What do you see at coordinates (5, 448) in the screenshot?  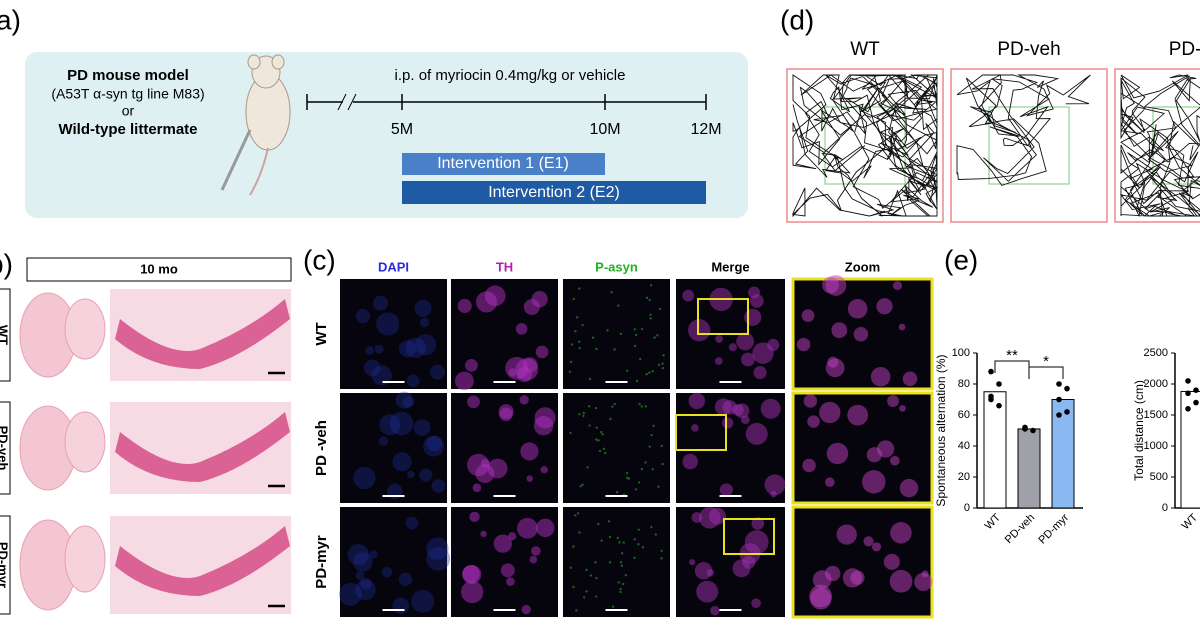 I see `row-box` at bounding box center [5, 448].